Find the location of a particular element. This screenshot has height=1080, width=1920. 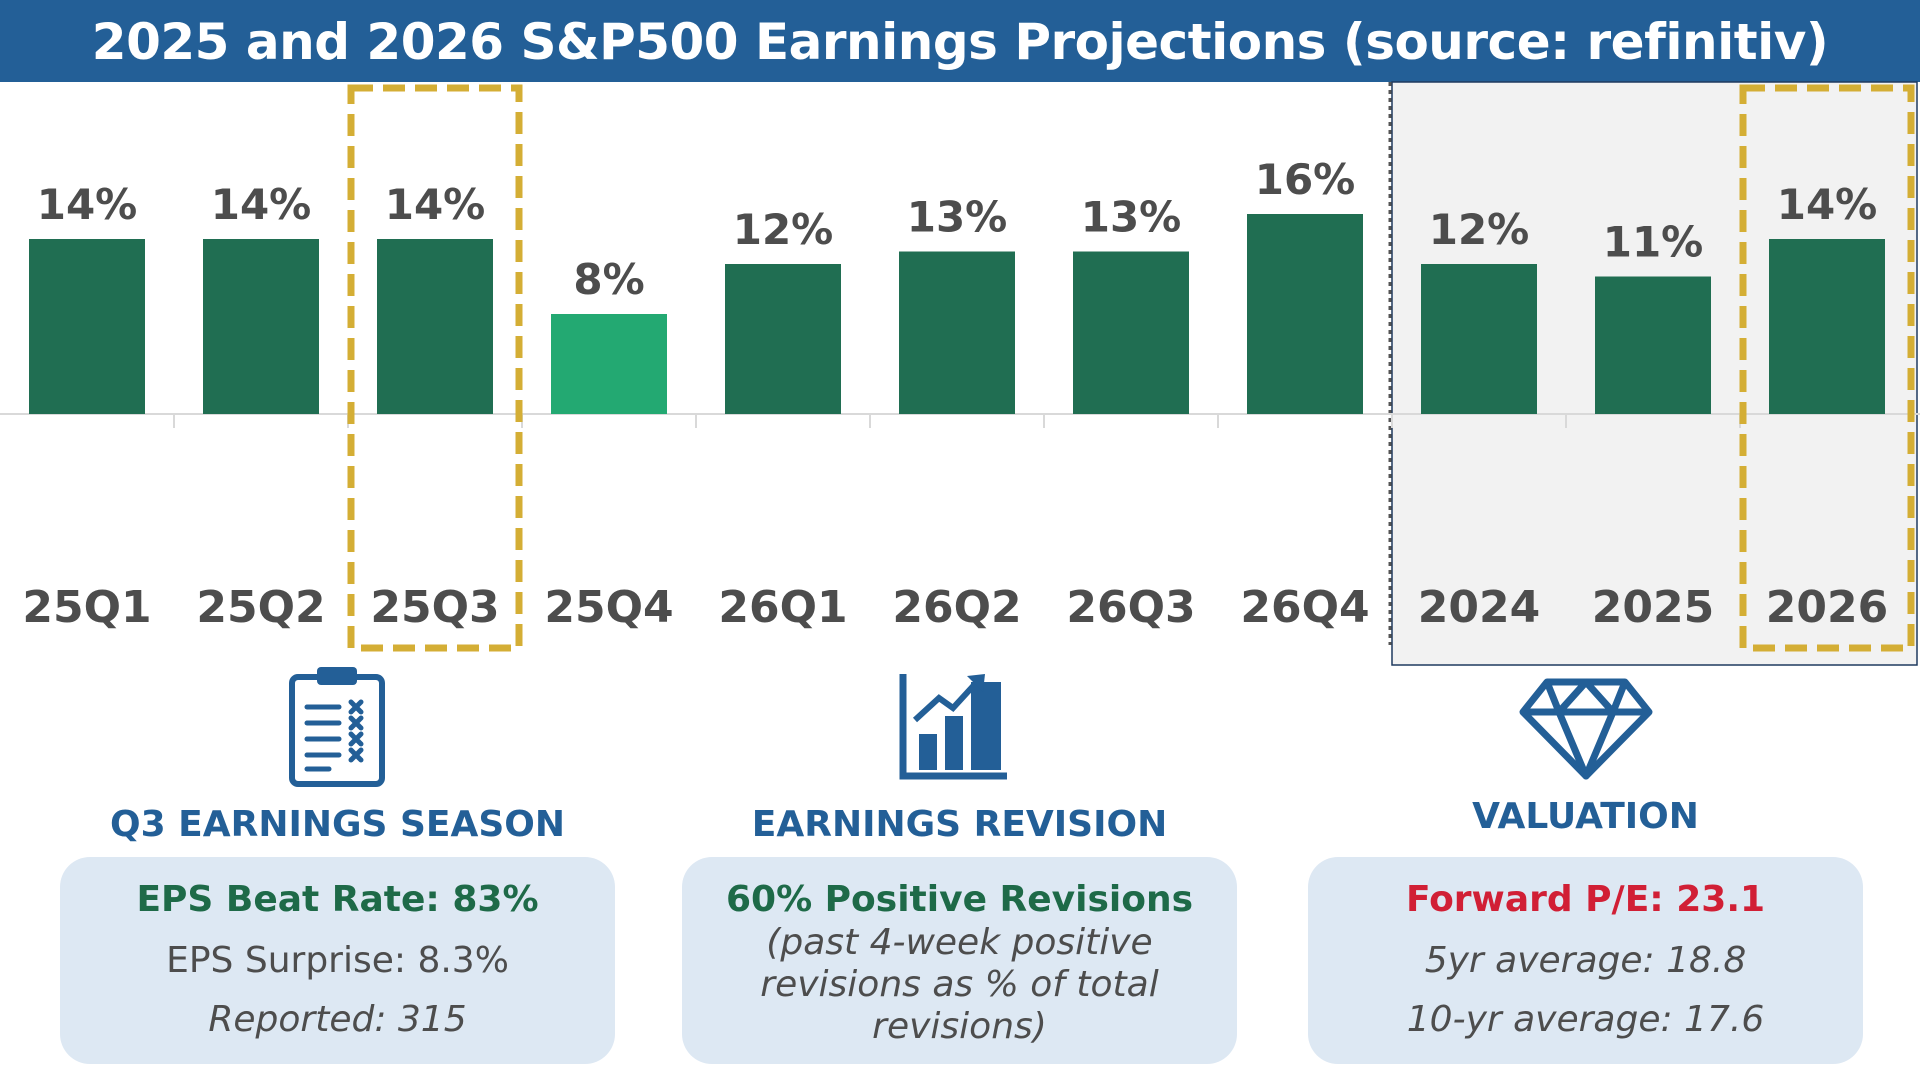

highlight-box-25Q3 is located at coordinates (435, 368).